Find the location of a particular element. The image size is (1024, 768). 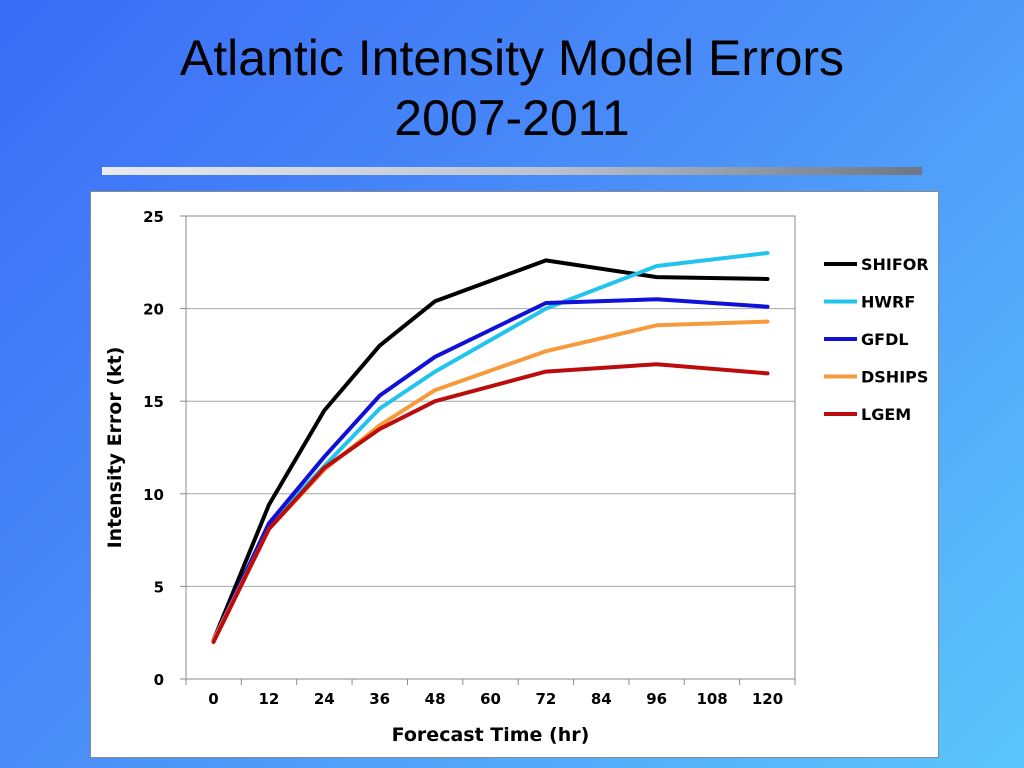

y-tick-label: 10 is located at coordinates (153, 495).